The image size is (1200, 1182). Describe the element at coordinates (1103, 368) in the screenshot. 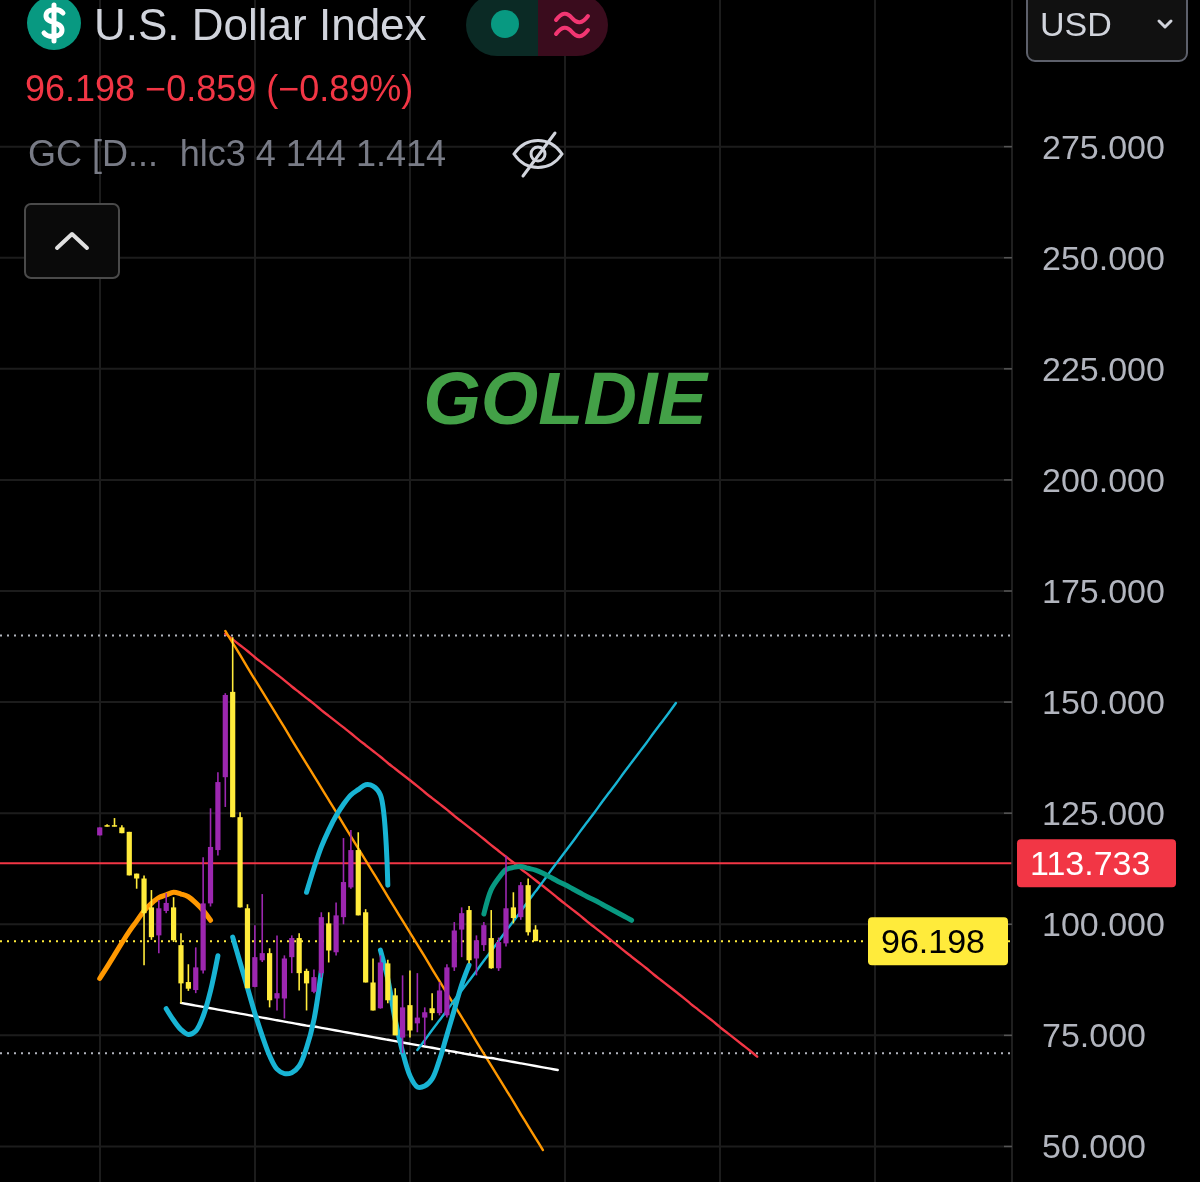

I see `y-tick-label: 225.000` at that location.